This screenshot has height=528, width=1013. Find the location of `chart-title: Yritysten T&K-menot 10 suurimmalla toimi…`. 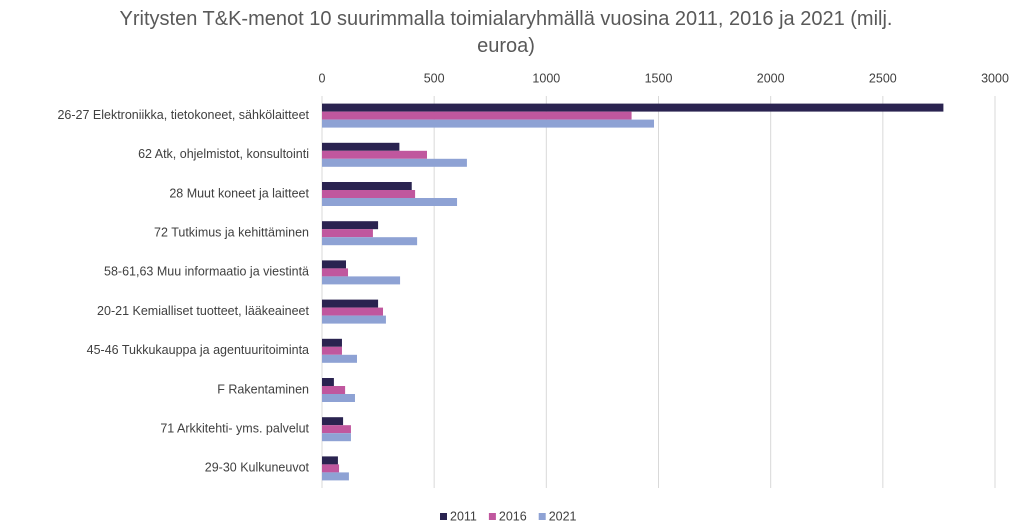

chart-title: Yritysten T&K-menot 10 suurimmalla toimi… is located at coordinates (506, 32).